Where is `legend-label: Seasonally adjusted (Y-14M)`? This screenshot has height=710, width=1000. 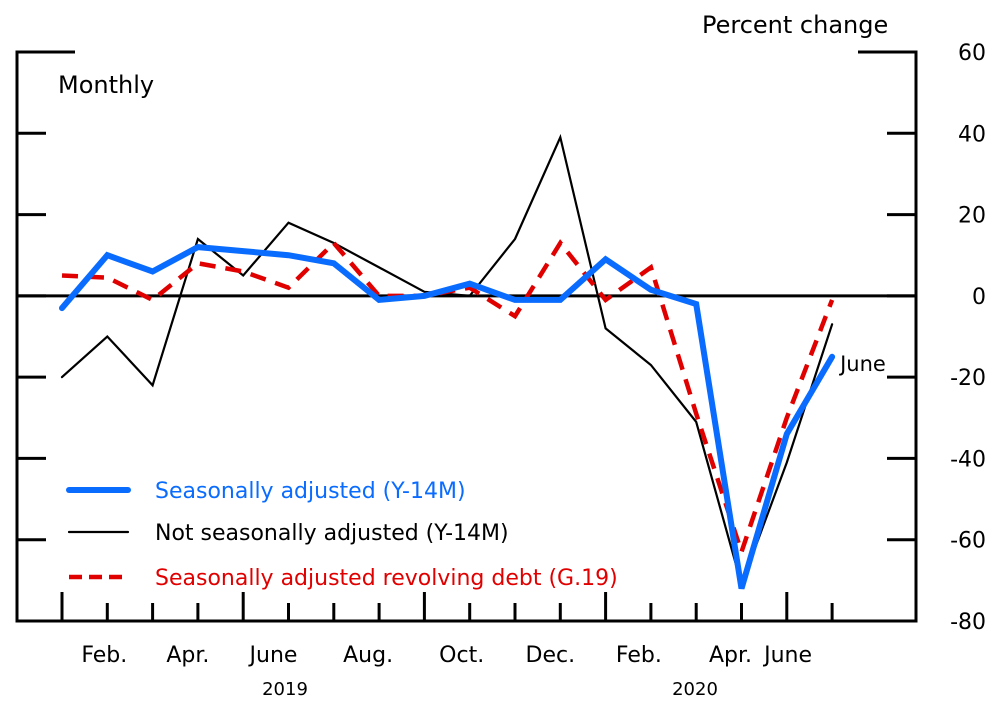
legend-label: Seasonally adjusted (Y-14M) is located at coordinates (310, 491).